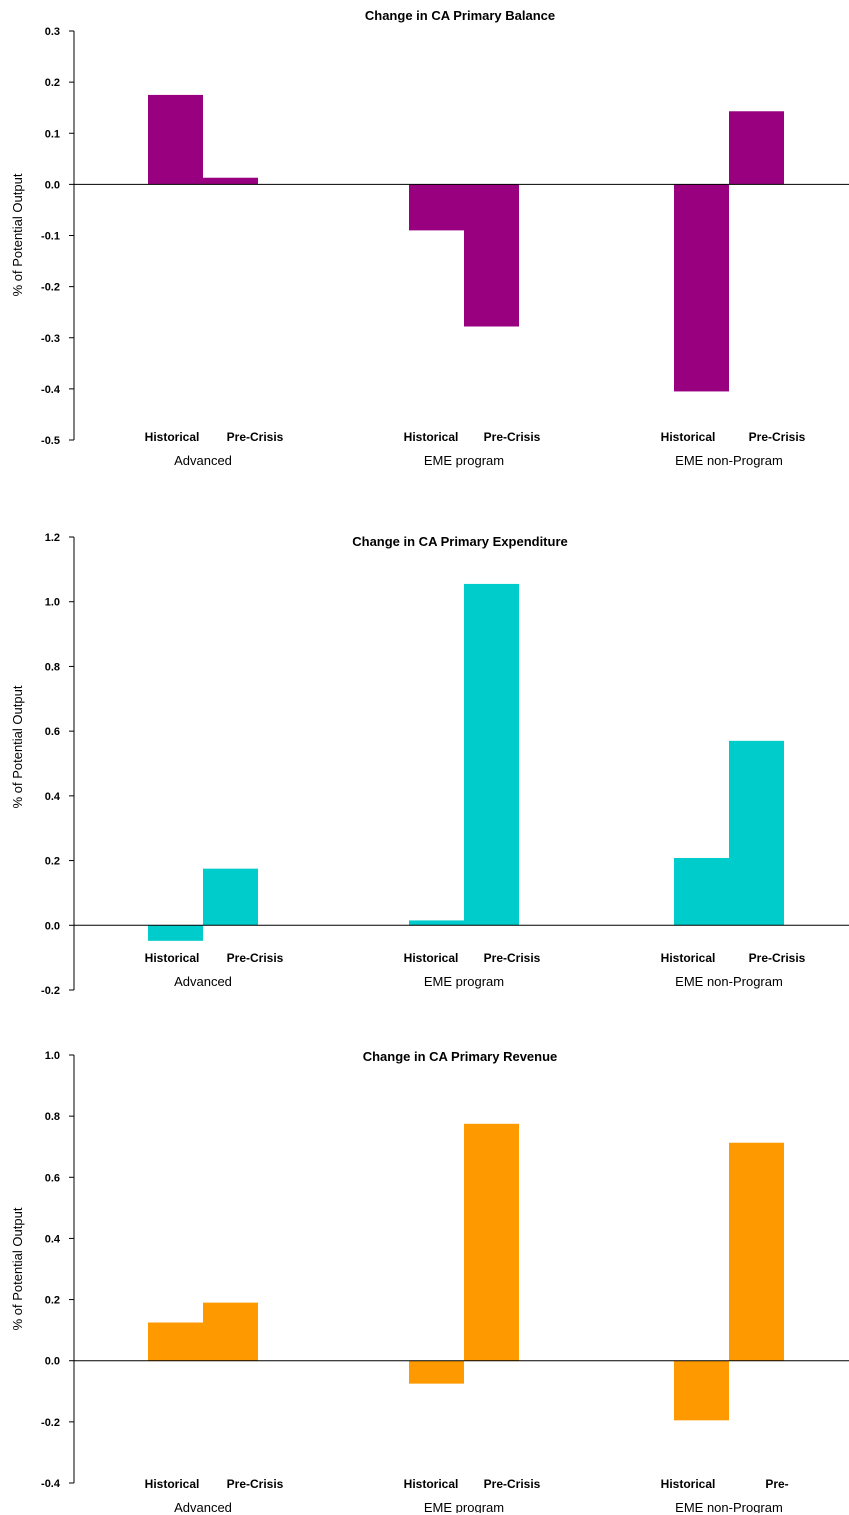 The image size is (849, 1515). What do you see at coordinates (776, 1484) in the screenshot?
I see `series-label: Pre-` at bounding box center [776, 1484].